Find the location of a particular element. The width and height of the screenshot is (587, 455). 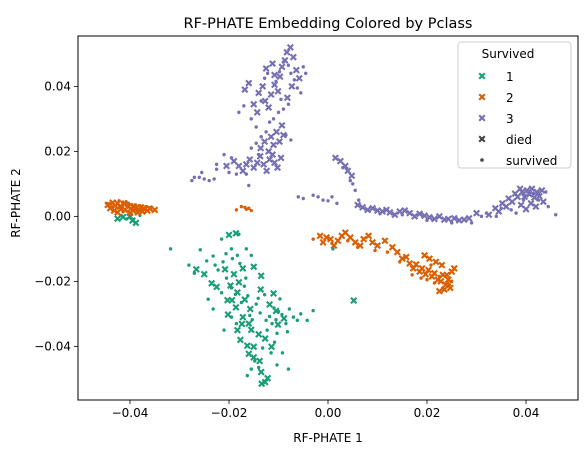

x-tick-label: 0.04 is located at coordinates (526, 413).